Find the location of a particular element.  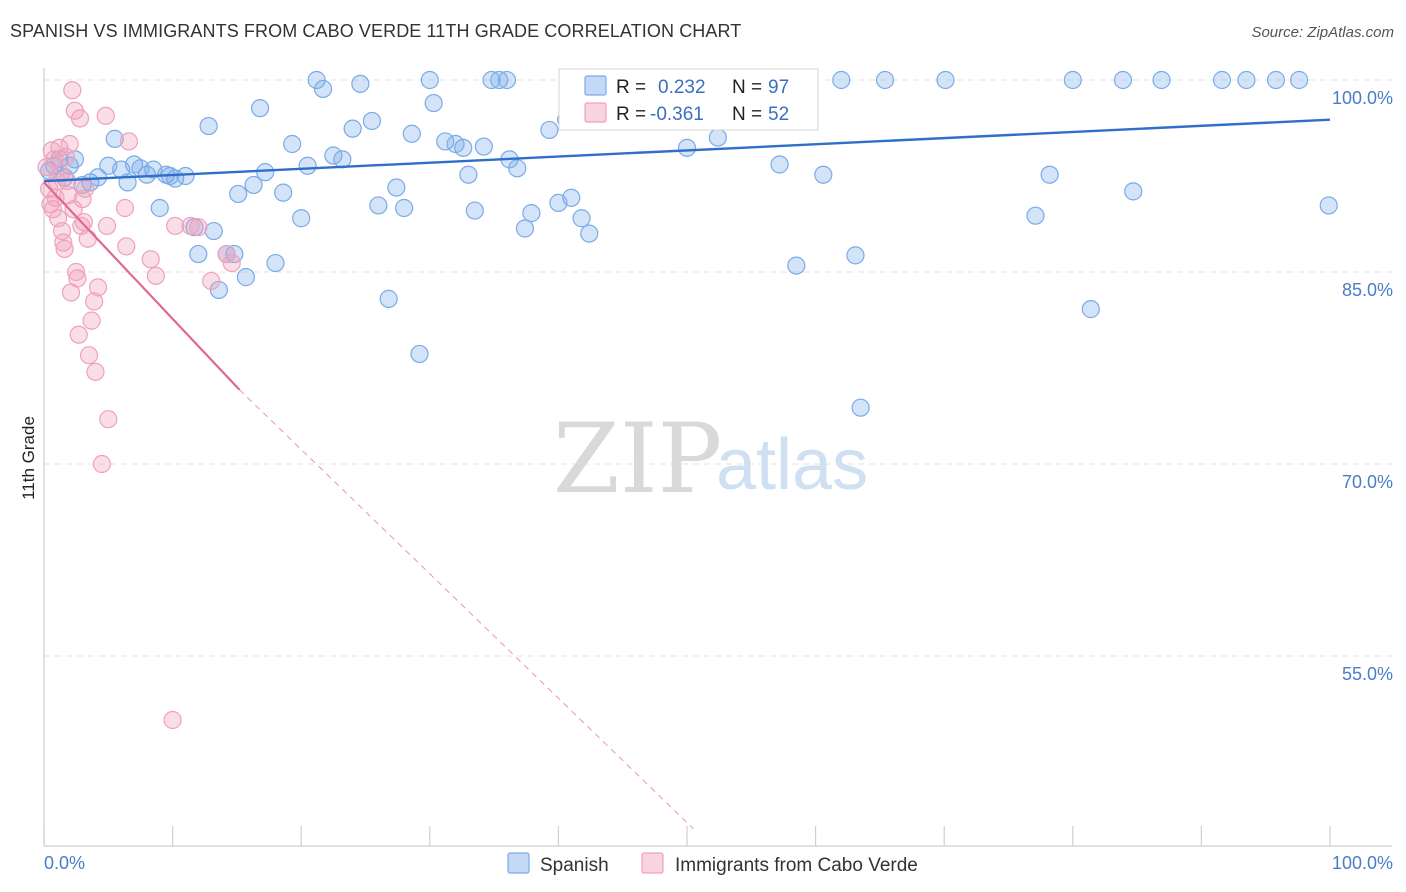

source-label: Source: ZipAtlas.com is located at coordinates (1322, 32).